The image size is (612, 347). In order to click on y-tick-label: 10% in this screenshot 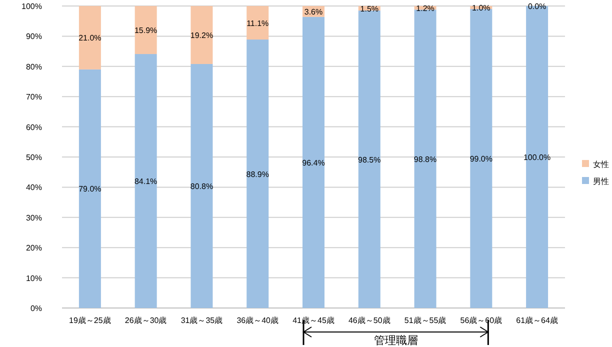, I will do `click(34, 278)`.